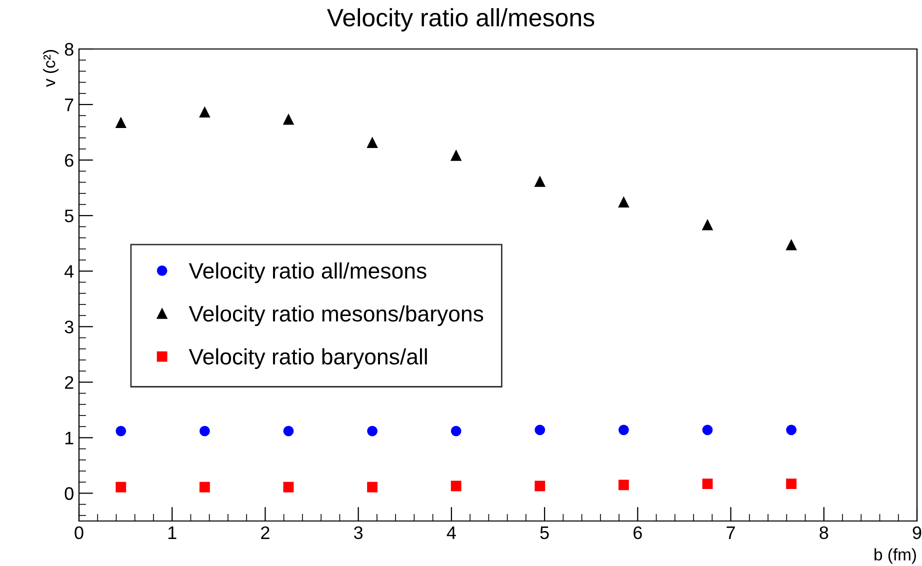 Image resolution: width=922 pixels, height=566 pixels. Describe the element at coordinates (336, 315) in the screenshot. I see `legend-label: Velocity ratio mesons/baryons` at that location.